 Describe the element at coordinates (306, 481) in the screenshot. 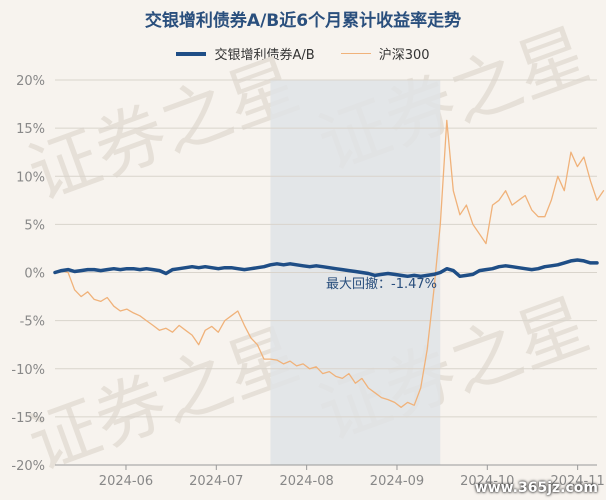

I see `x-tick-label: 2024-08` at that location.